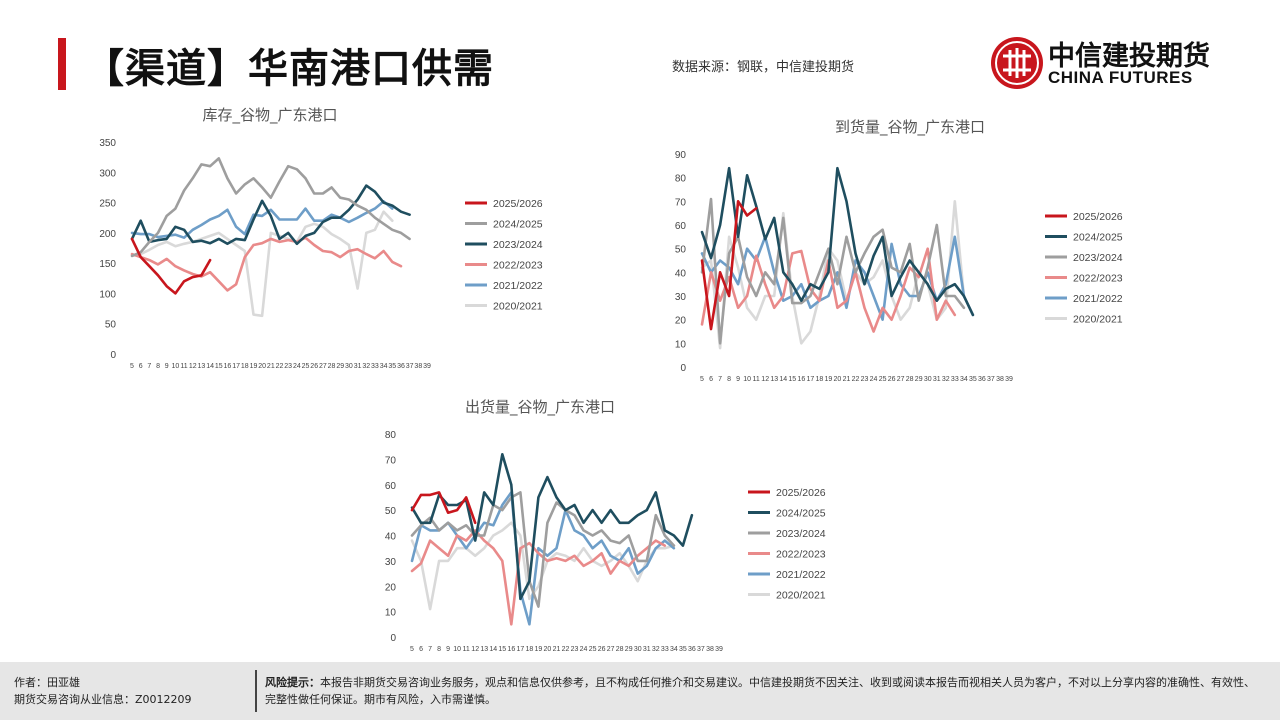  I want to click on title-accent-bar, so click(62, 64).